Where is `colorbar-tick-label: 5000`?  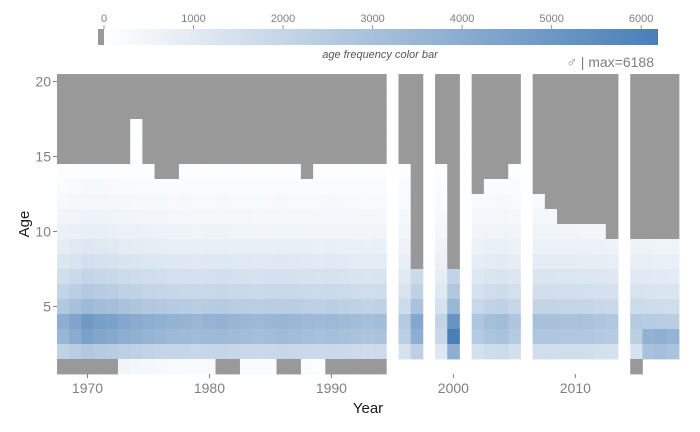 colorbar-tick-label: 5000 is located at coordinates (551, 19).